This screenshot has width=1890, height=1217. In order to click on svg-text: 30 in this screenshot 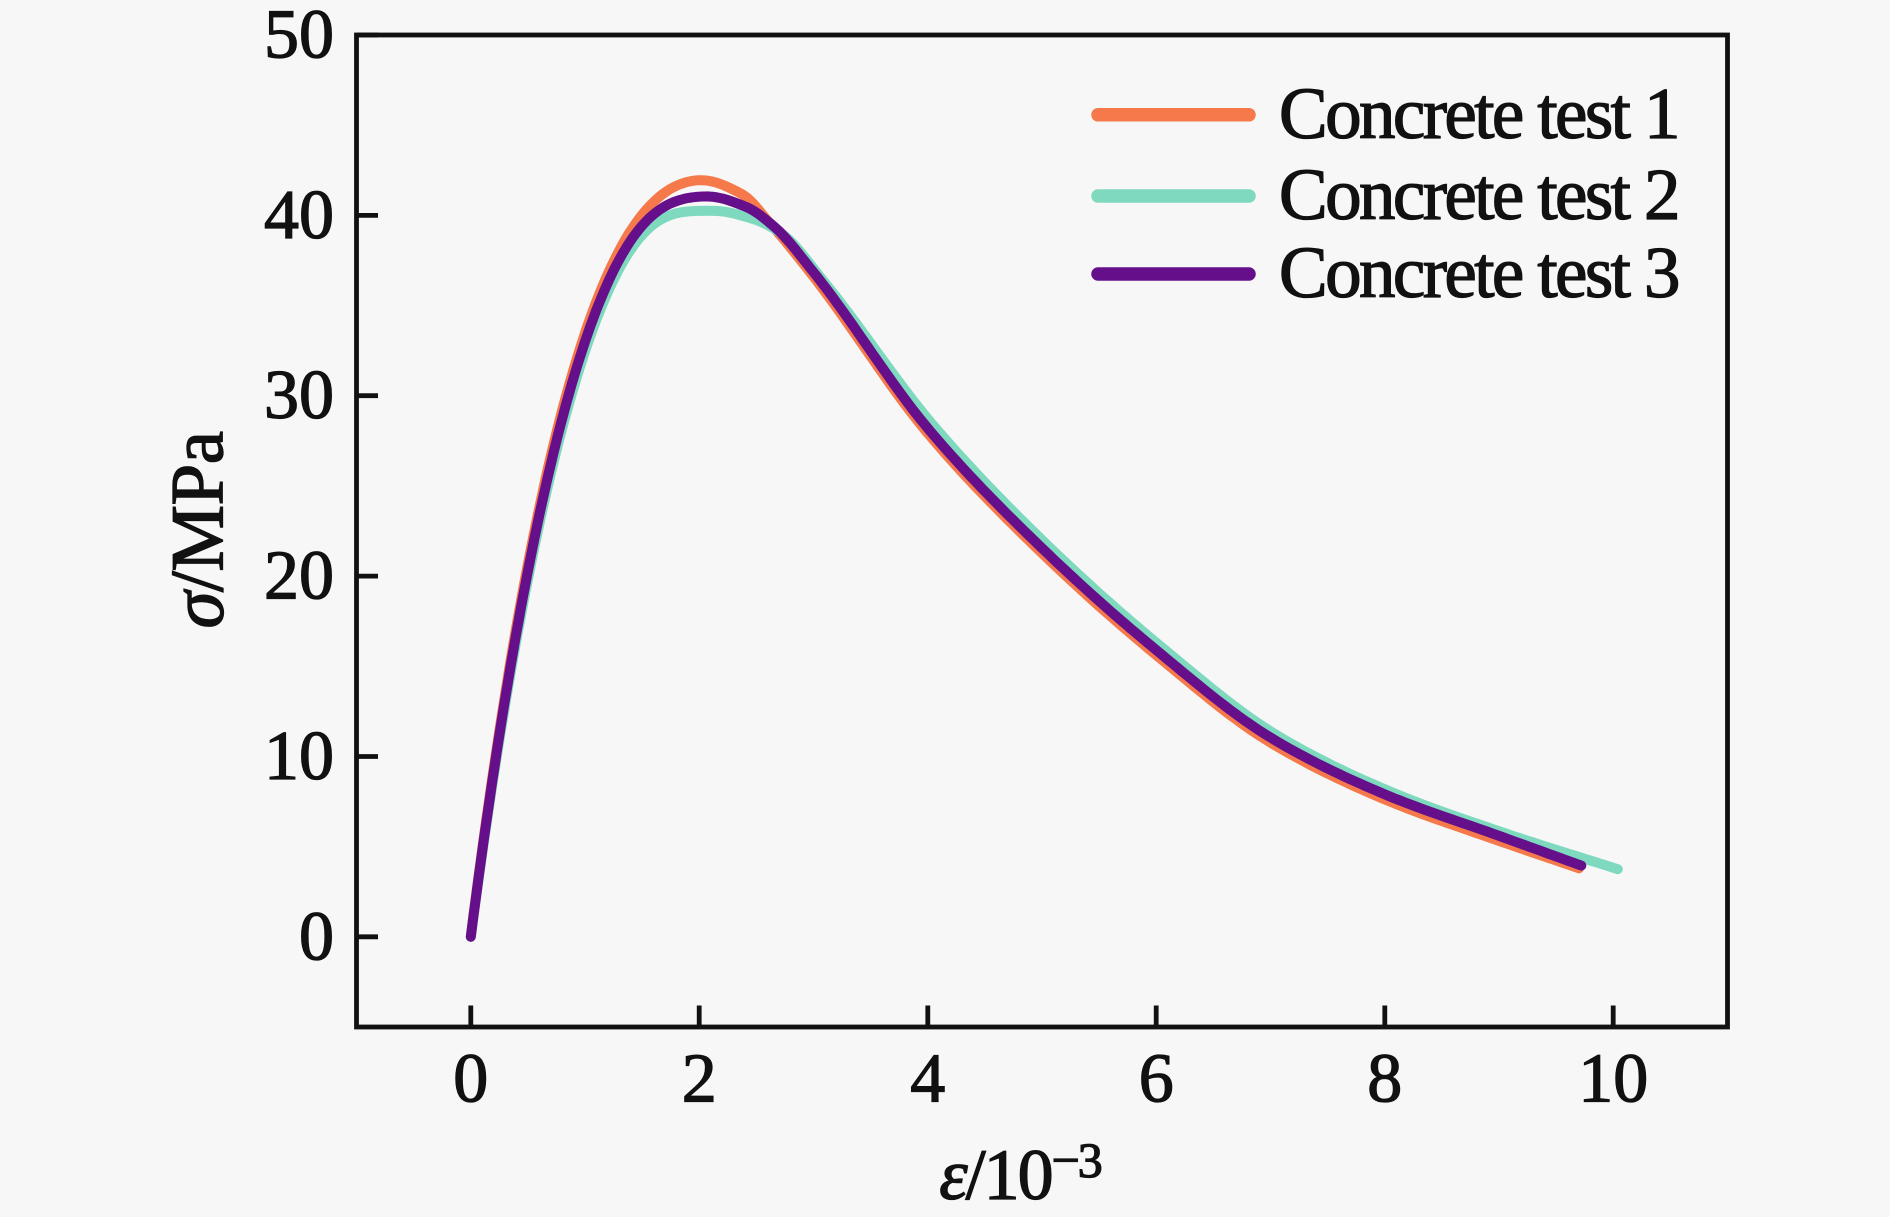, I will do `click(299, 395)`.